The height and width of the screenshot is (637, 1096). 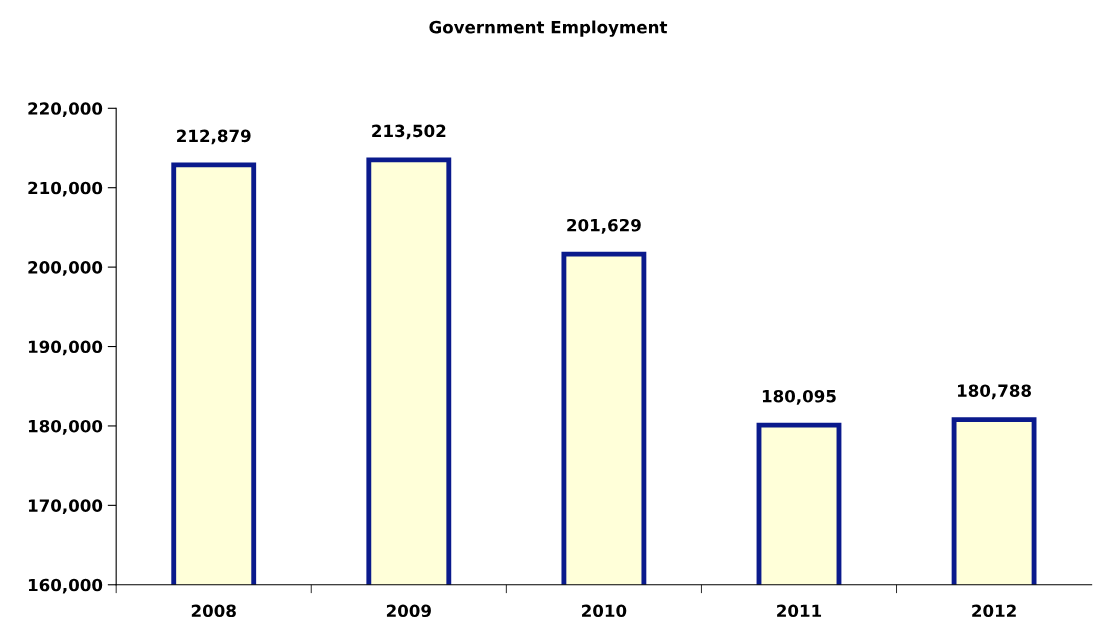 What do you see at coordinates (65, 268) in the screenshot?
I see `y-tick-label: 200,000` at bounding box center [65, 268].